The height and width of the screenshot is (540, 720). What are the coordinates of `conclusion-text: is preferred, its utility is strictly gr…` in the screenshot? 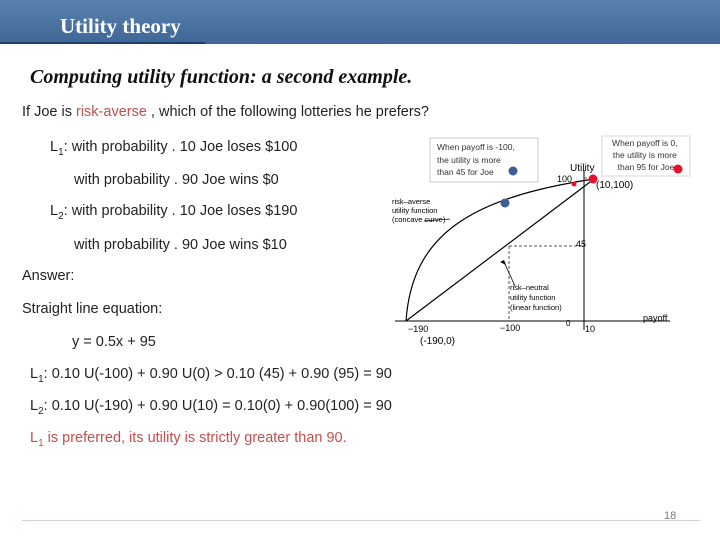 It's located at (195, 438).